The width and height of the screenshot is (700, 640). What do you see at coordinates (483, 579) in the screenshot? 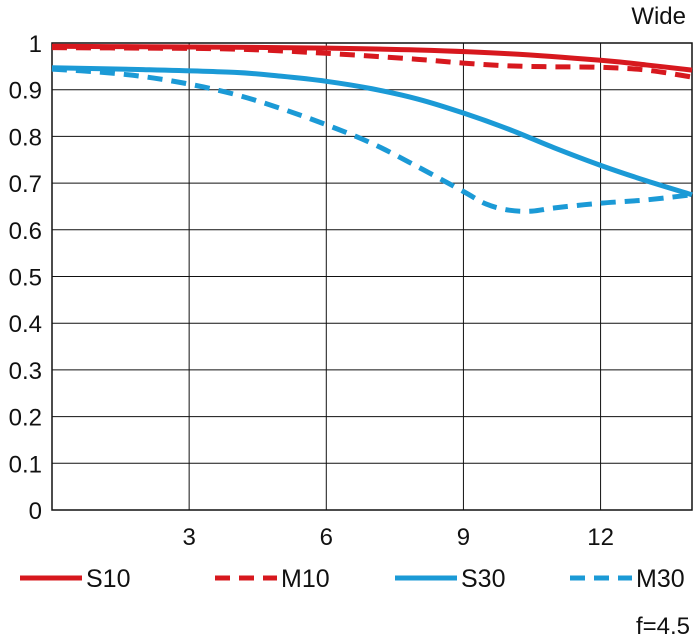
I see `legend-label: S30` at bounding box center [483, 579].